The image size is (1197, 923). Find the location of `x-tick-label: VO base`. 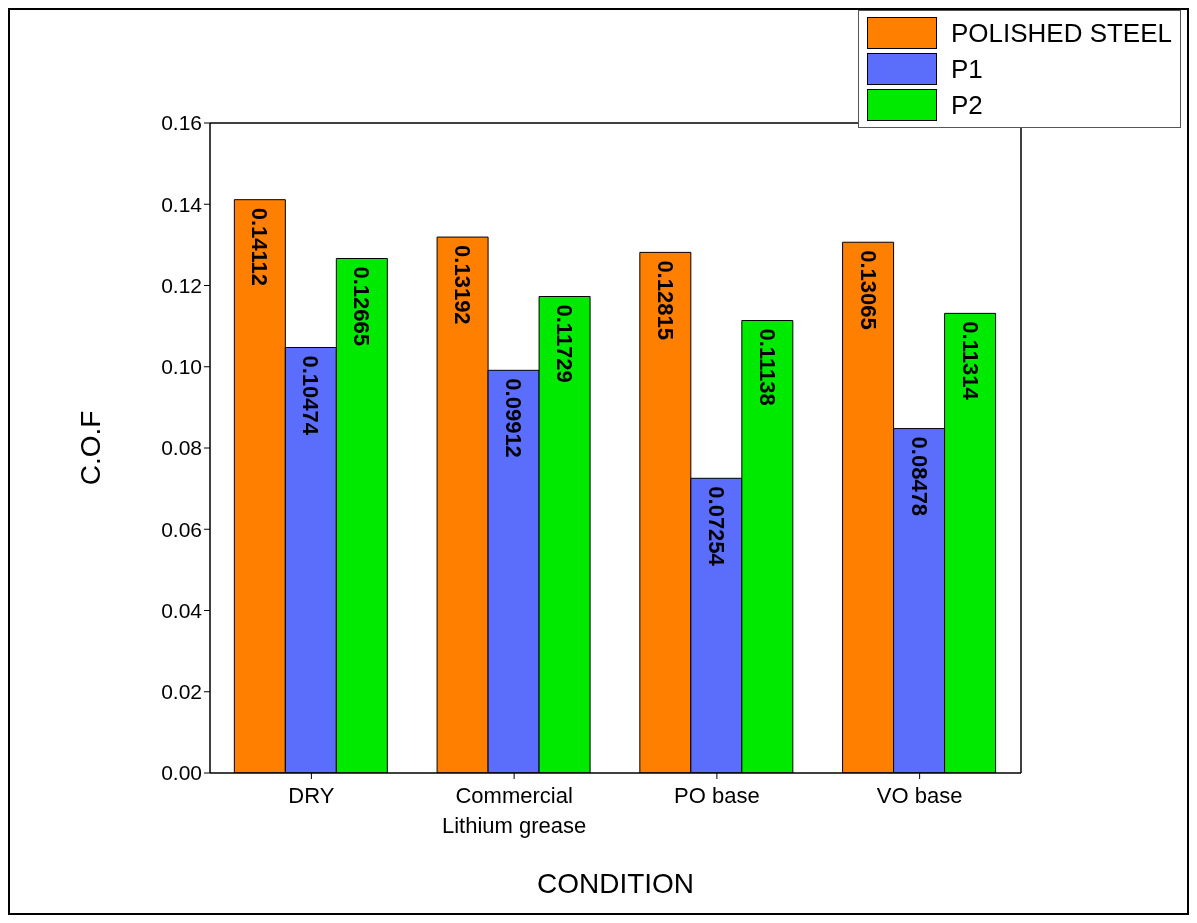

x-tick-label: VO base is located at coordinates (919, 795).